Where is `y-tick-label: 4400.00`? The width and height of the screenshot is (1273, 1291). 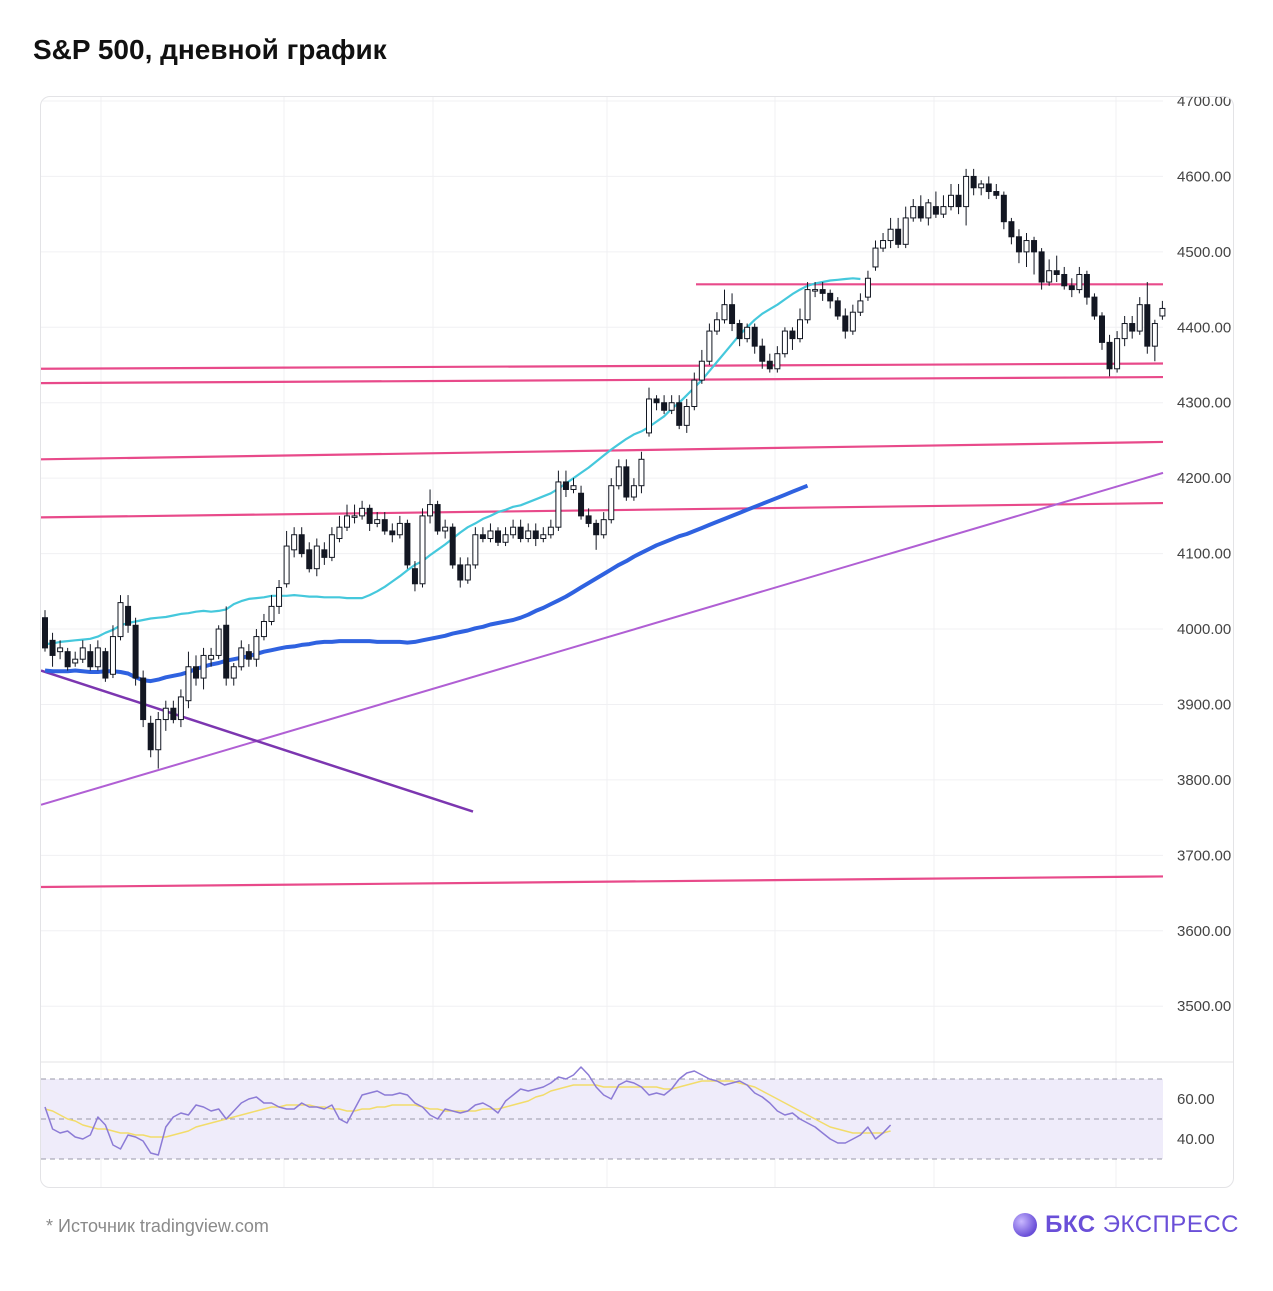 y-tick-label: 4400.00 is located at coordinates (1204, 327).